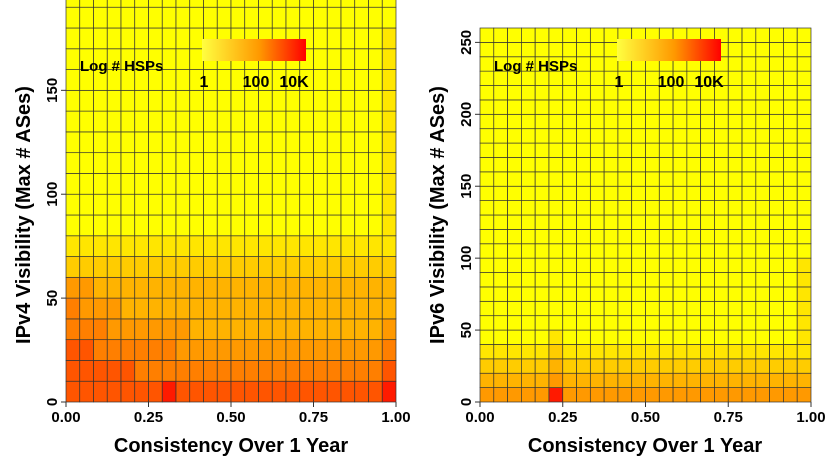 The image size is (830, 468). I want to click on ipv6-y-tick-label: 150, so click(466, 186).